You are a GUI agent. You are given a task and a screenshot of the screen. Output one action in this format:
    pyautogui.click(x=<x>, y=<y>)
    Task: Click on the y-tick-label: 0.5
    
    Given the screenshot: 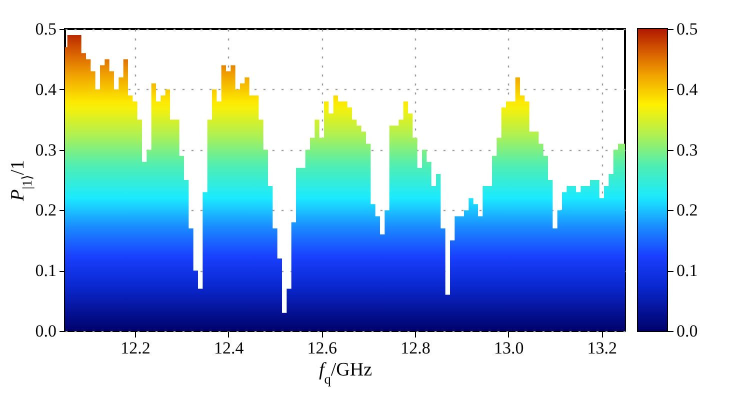 What is the action you would take?
    pyautogui.click(x=45, y=29)
    